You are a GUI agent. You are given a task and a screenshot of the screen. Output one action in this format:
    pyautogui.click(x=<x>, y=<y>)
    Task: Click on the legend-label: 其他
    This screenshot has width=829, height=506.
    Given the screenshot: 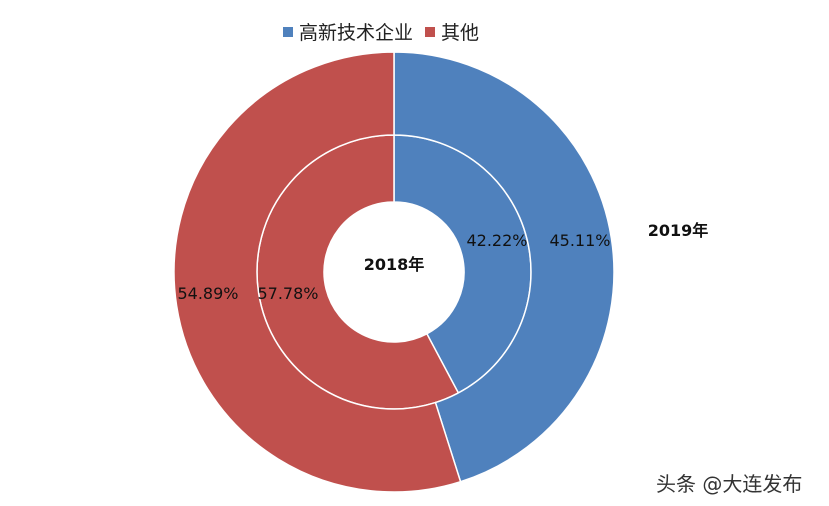 What is the action you would take?
    pyautogui.click(x=460, y=33)
    